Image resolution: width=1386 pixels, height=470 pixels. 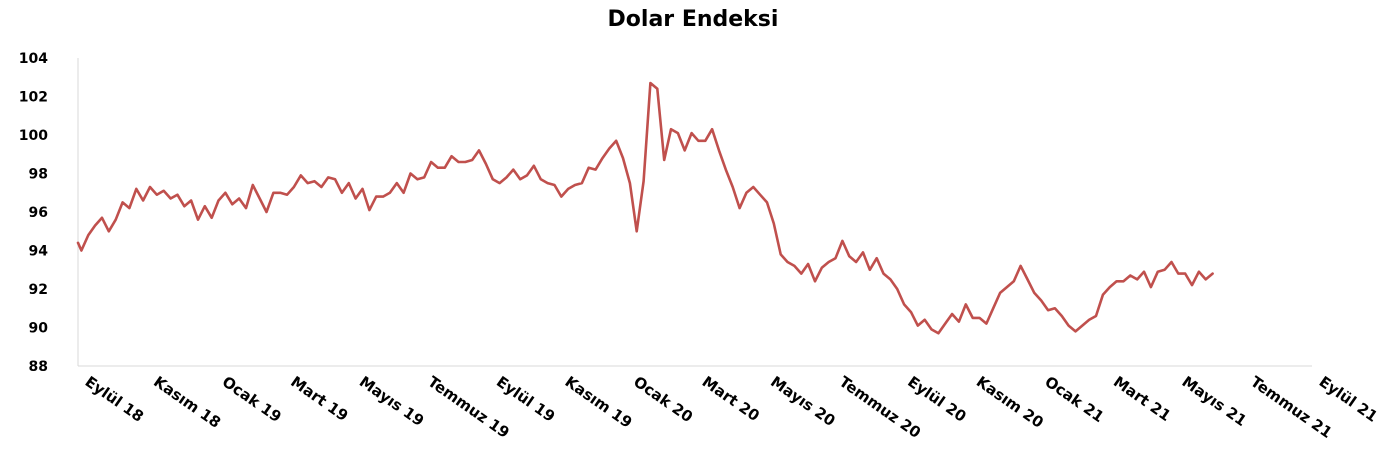 What do you see at coordinates (802, 401) in the screenshot?
I see `x-tick-label: Mayıs 20` at bounding box center [802, 401].